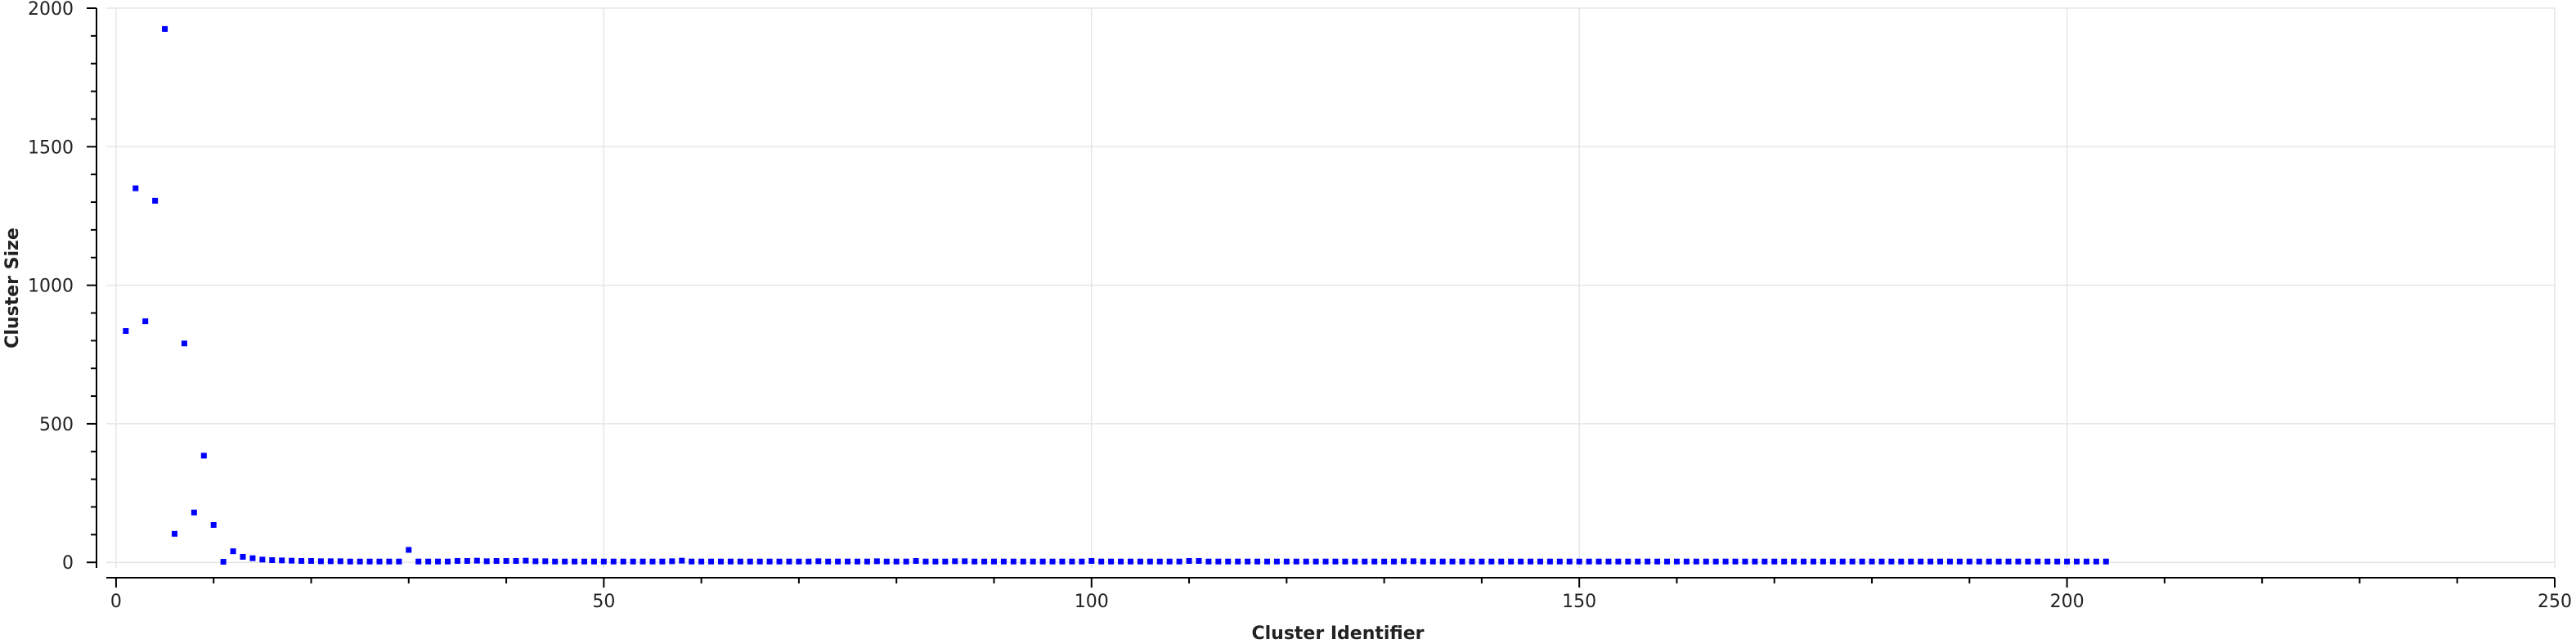  I want to click on x-tick-label: 200, so click(2067, 602).